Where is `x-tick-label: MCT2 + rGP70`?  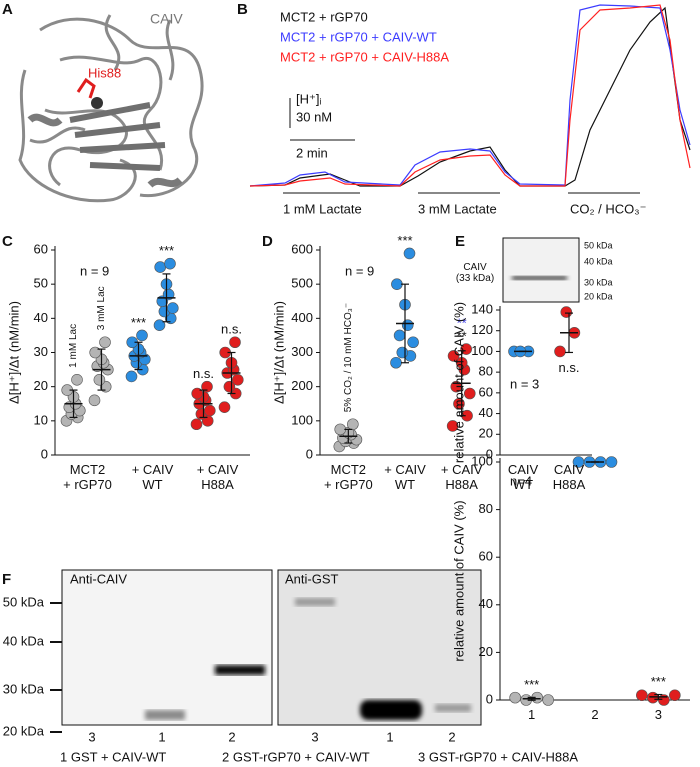
x-tick-label: MCT2 + rGP70 is located at coordinates (87, 477).